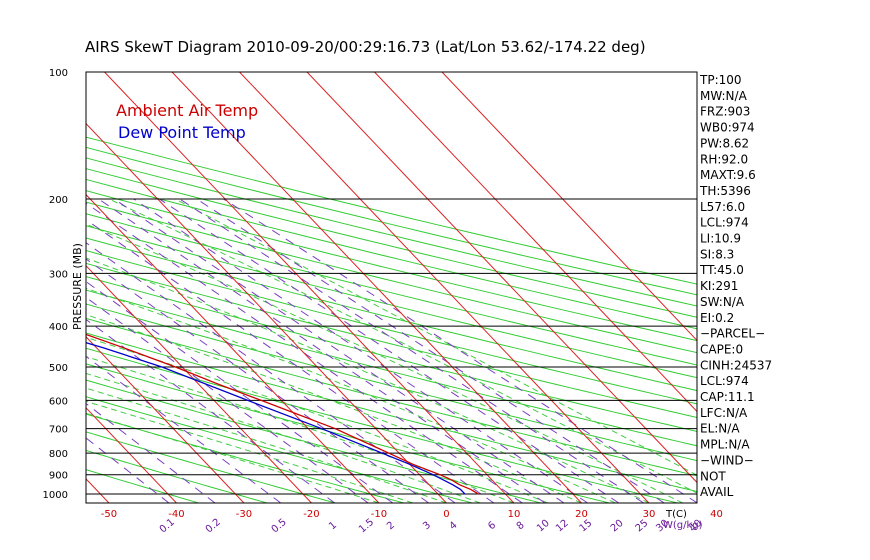 The image size is (870, 560). What do you see at coordinates (58, 368) in the screenshot?
I see `pressure-tick-label: 500` at bounding box center [58, 368].